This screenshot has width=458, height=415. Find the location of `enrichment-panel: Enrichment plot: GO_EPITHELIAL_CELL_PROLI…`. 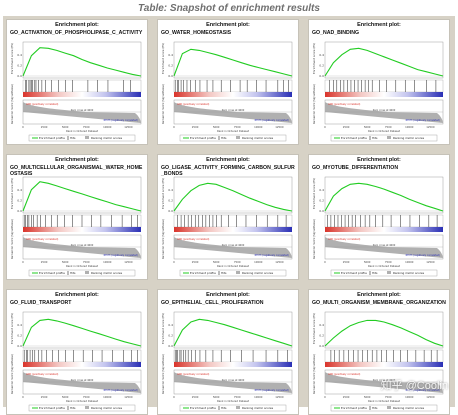

enrichment-panel: Enrichment plot: GO_EPITHELIAL_CELL_PROLI… is located at coordinates (228, 352).